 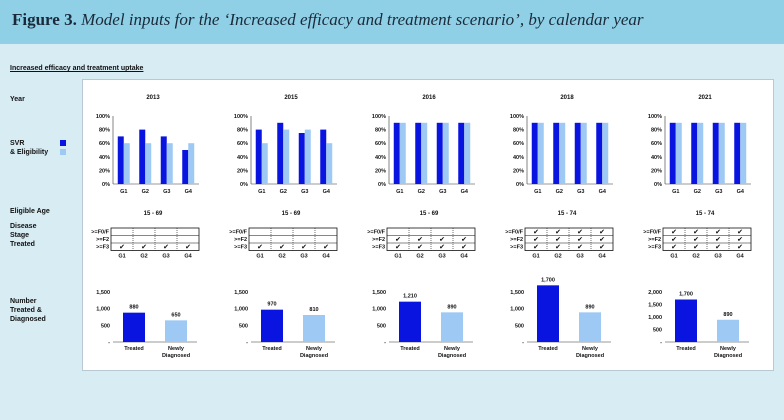 What do you see at coordinates (728, 330) in the screenshot?
I see `diagnosed-bar` at bounding box center [728, 330].